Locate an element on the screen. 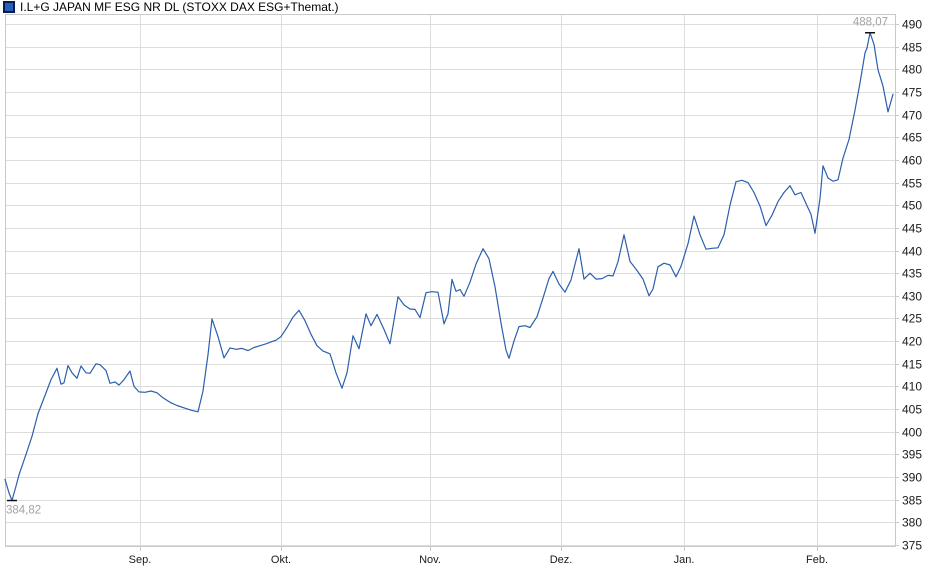 This screenshot has width=940, height=579. y-axis-tick-label: 430 is located at coordinates (912, 297).